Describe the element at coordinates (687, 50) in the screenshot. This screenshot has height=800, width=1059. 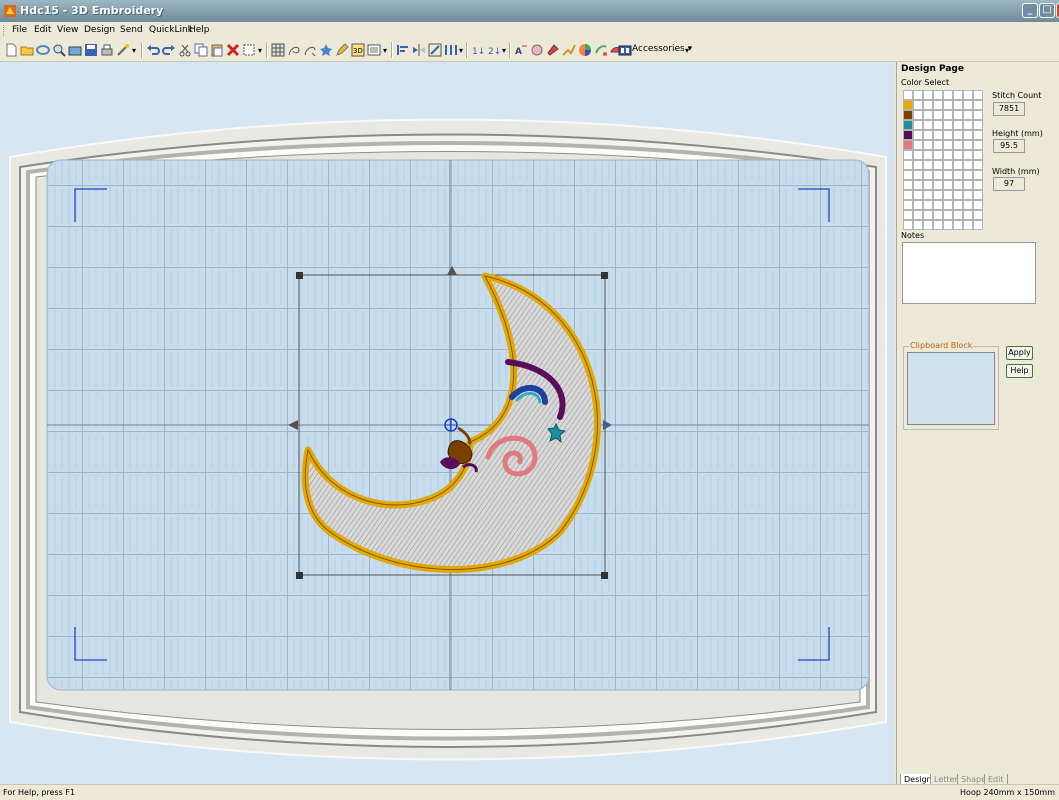
I see `toolbar-dropdown-6: ▾` at that location.